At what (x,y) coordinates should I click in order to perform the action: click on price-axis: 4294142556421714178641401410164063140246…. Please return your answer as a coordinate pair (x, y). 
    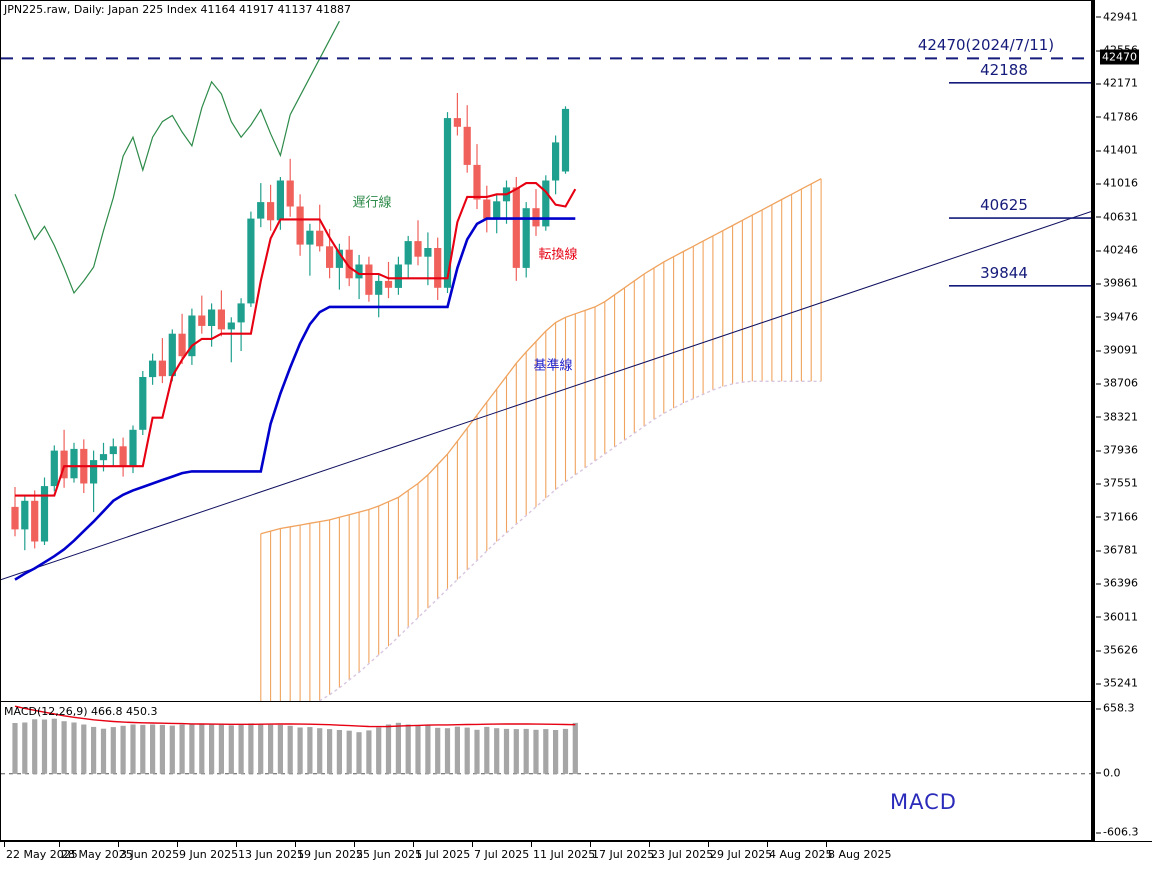
    Looking at the image, I should click on (1122, 351).